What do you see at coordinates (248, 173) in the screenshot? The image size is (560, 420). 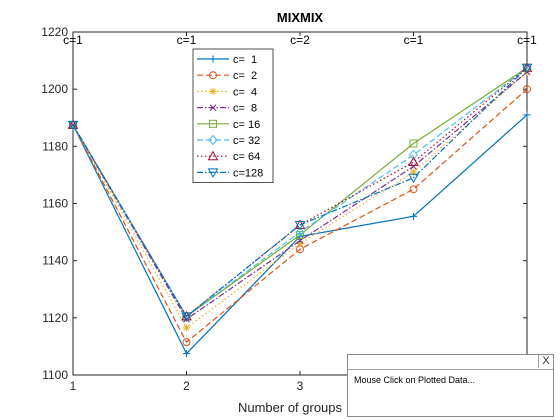 I see `legend-entry-label: c=128` at bounding box center [248, 173].